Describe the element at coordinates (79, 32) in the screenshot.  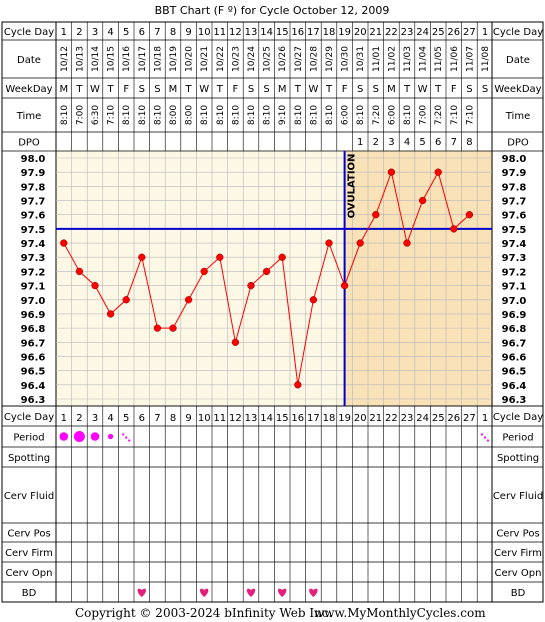
I see `cycle-day-number: 2` at that location.